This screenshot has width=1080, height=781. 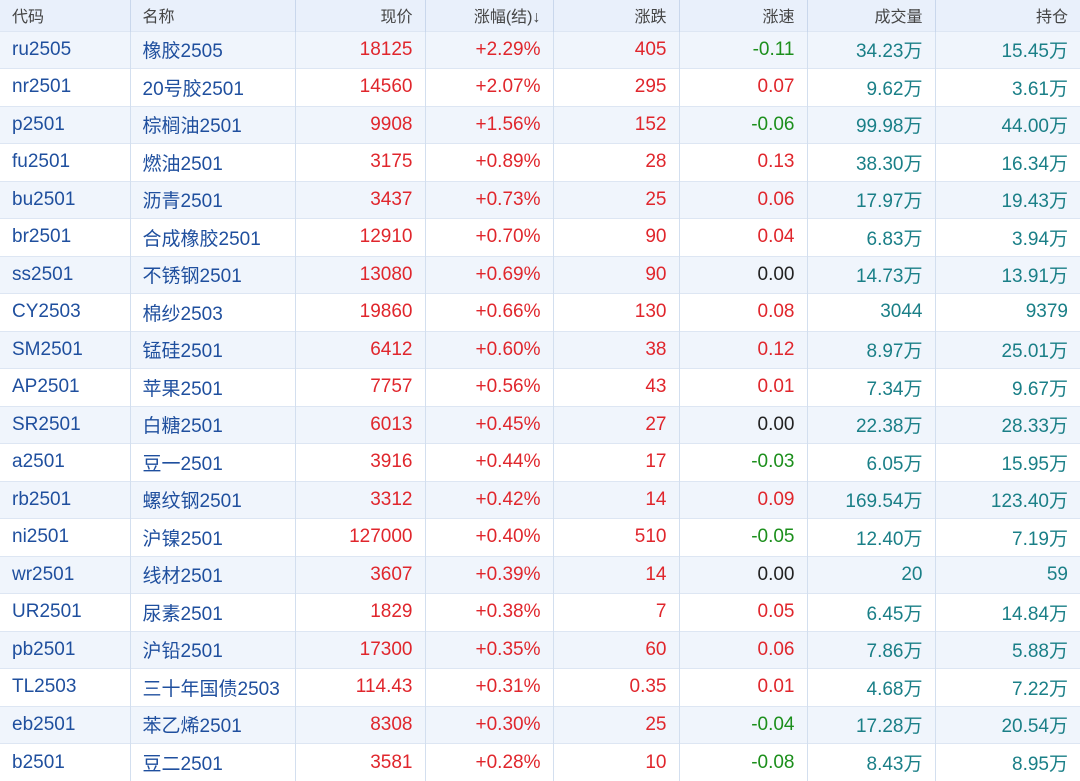 What do you see at coordinates (213, 387) in the screenshot?
I see `cell-name: 苹果2501` at bounding box center [213, 387].